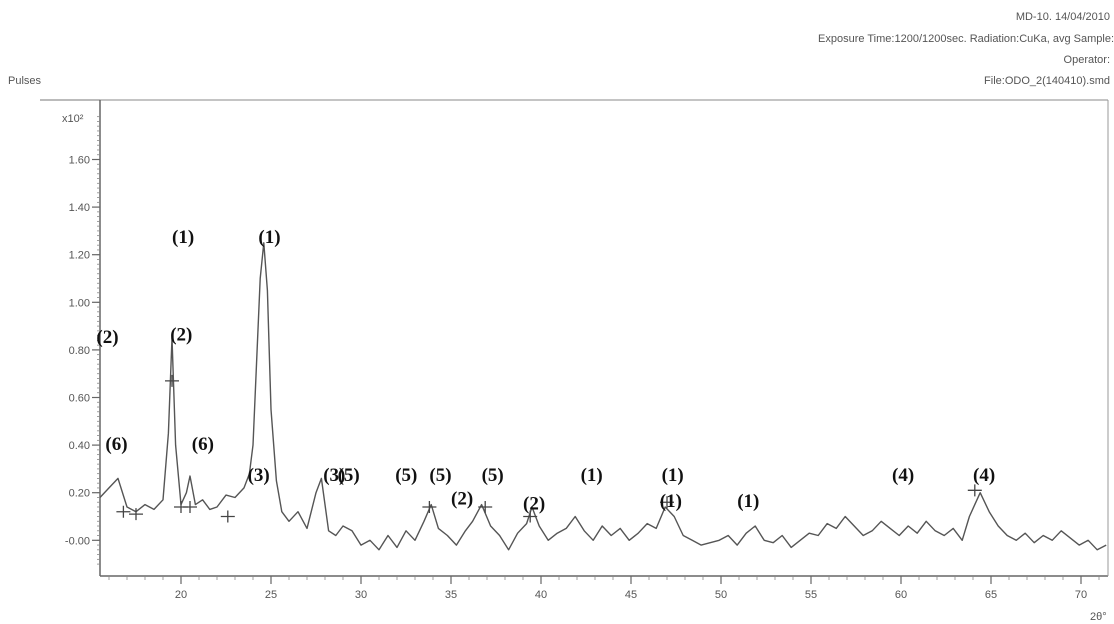  Describe the element at coordinates (991, 595) in the screenshot. I see `x-tick-label: 65` at that location.